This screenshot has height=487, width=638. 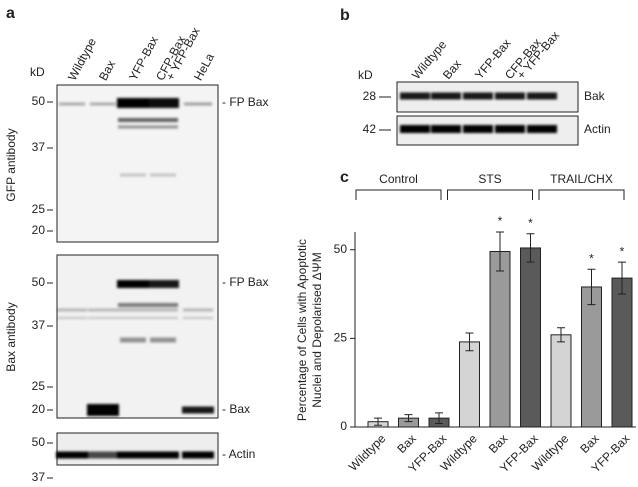 I want to click on y-tick-label: 0, so click(x=343, y=426).